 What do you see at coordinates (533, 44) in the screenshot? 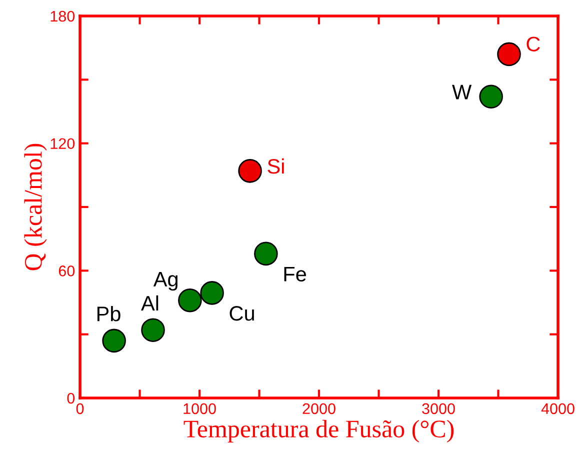
I see `annotation: C` at bounding box center [533, 44].